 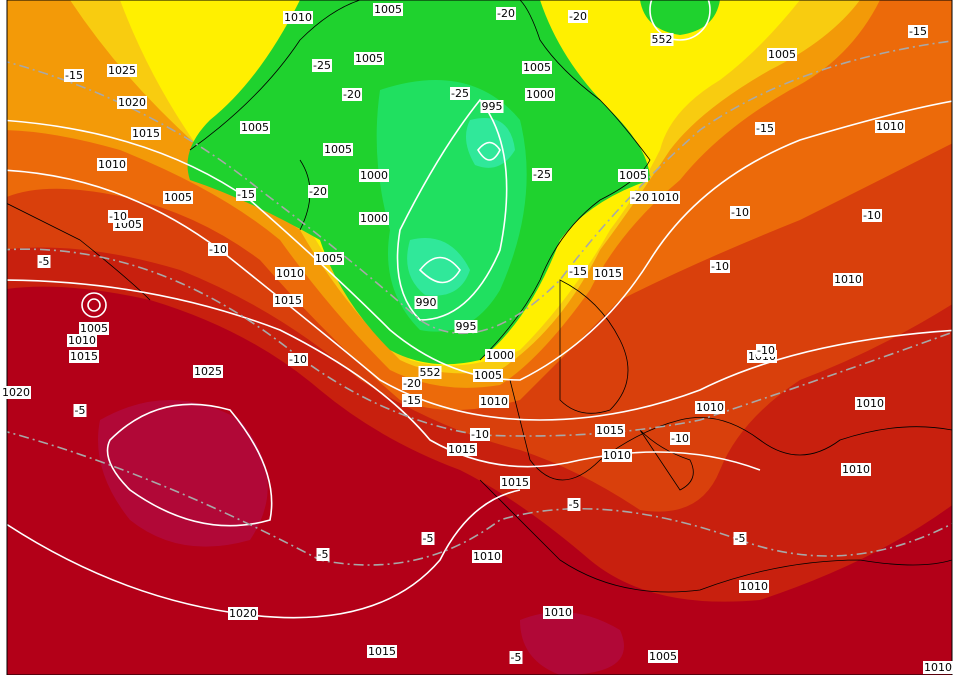 I want to click on isobar-label: 1025, so click(x=122, y=70).